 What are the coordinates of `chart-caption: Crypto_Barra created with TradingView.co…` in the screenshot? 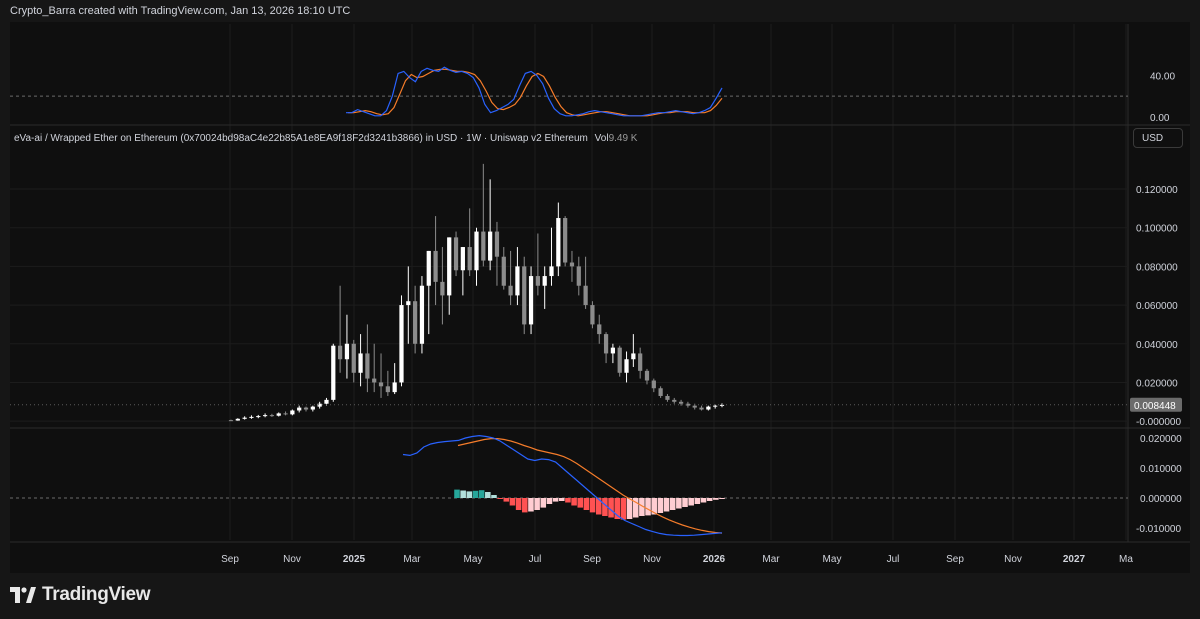 It's located at (180, 11).